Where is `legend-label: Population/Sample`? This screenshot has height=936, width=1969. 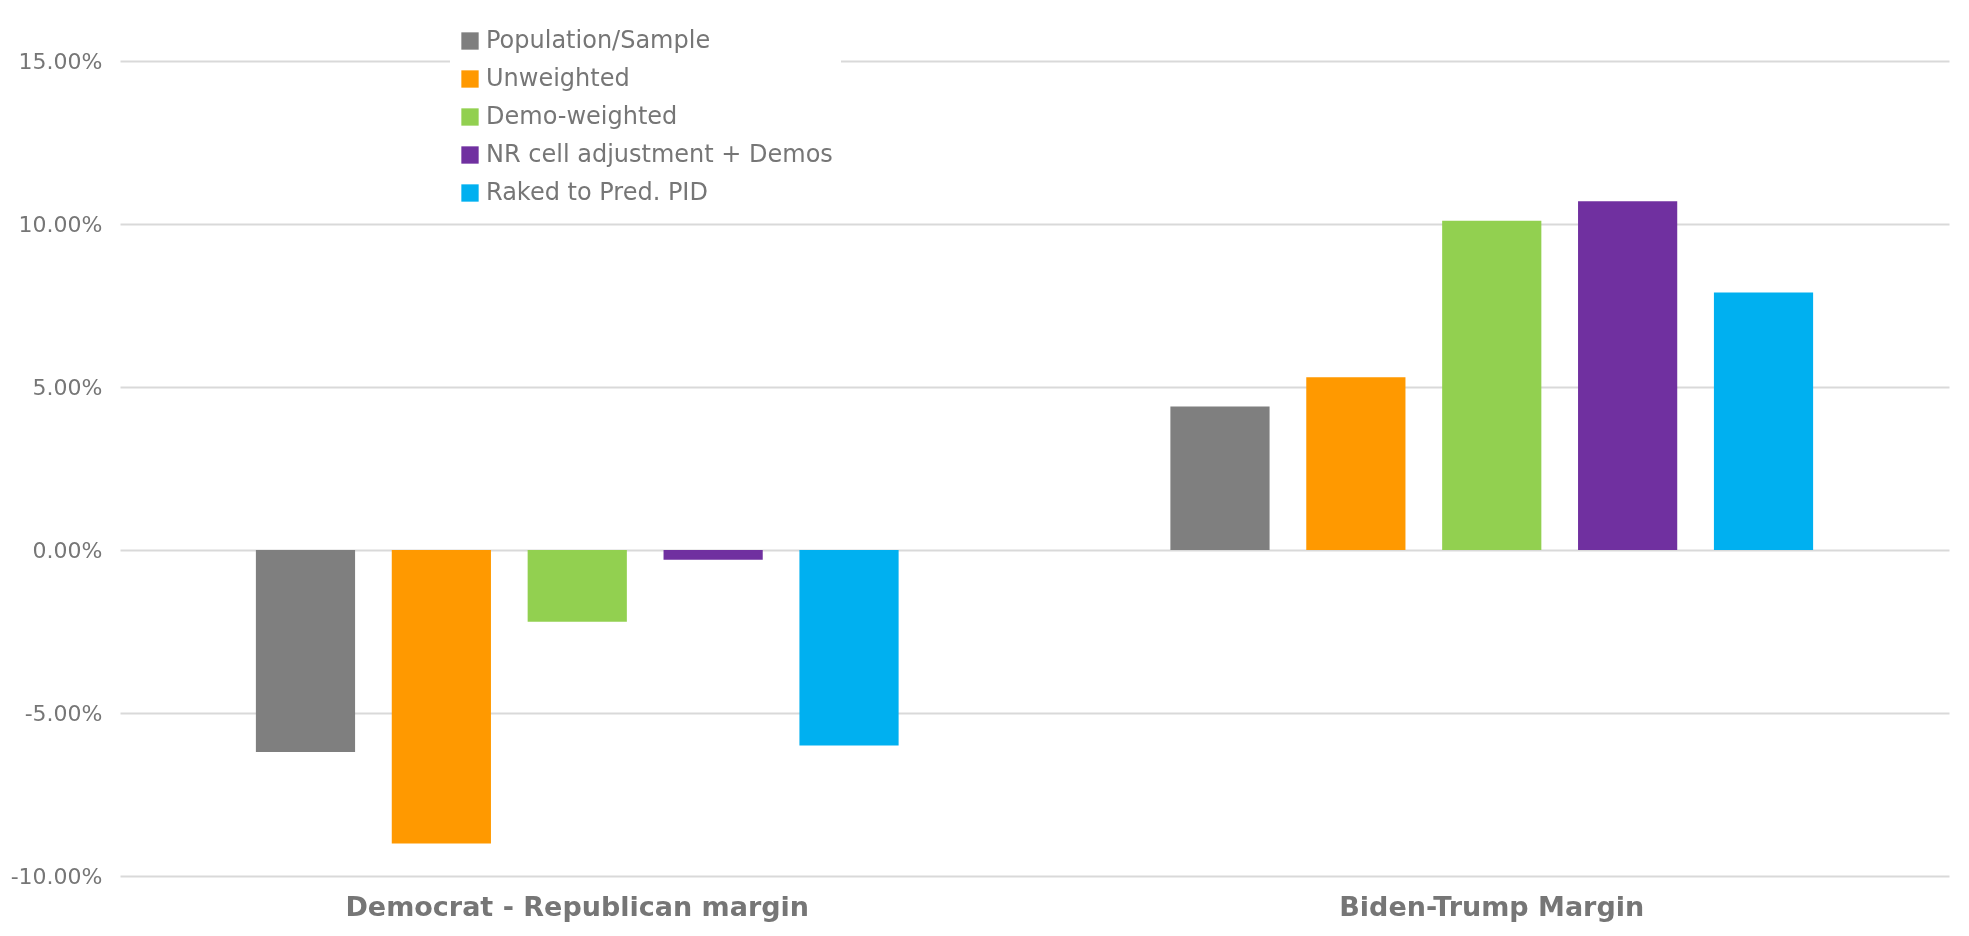
legend-label: Population/Sample is located at coordinates (598, 40).